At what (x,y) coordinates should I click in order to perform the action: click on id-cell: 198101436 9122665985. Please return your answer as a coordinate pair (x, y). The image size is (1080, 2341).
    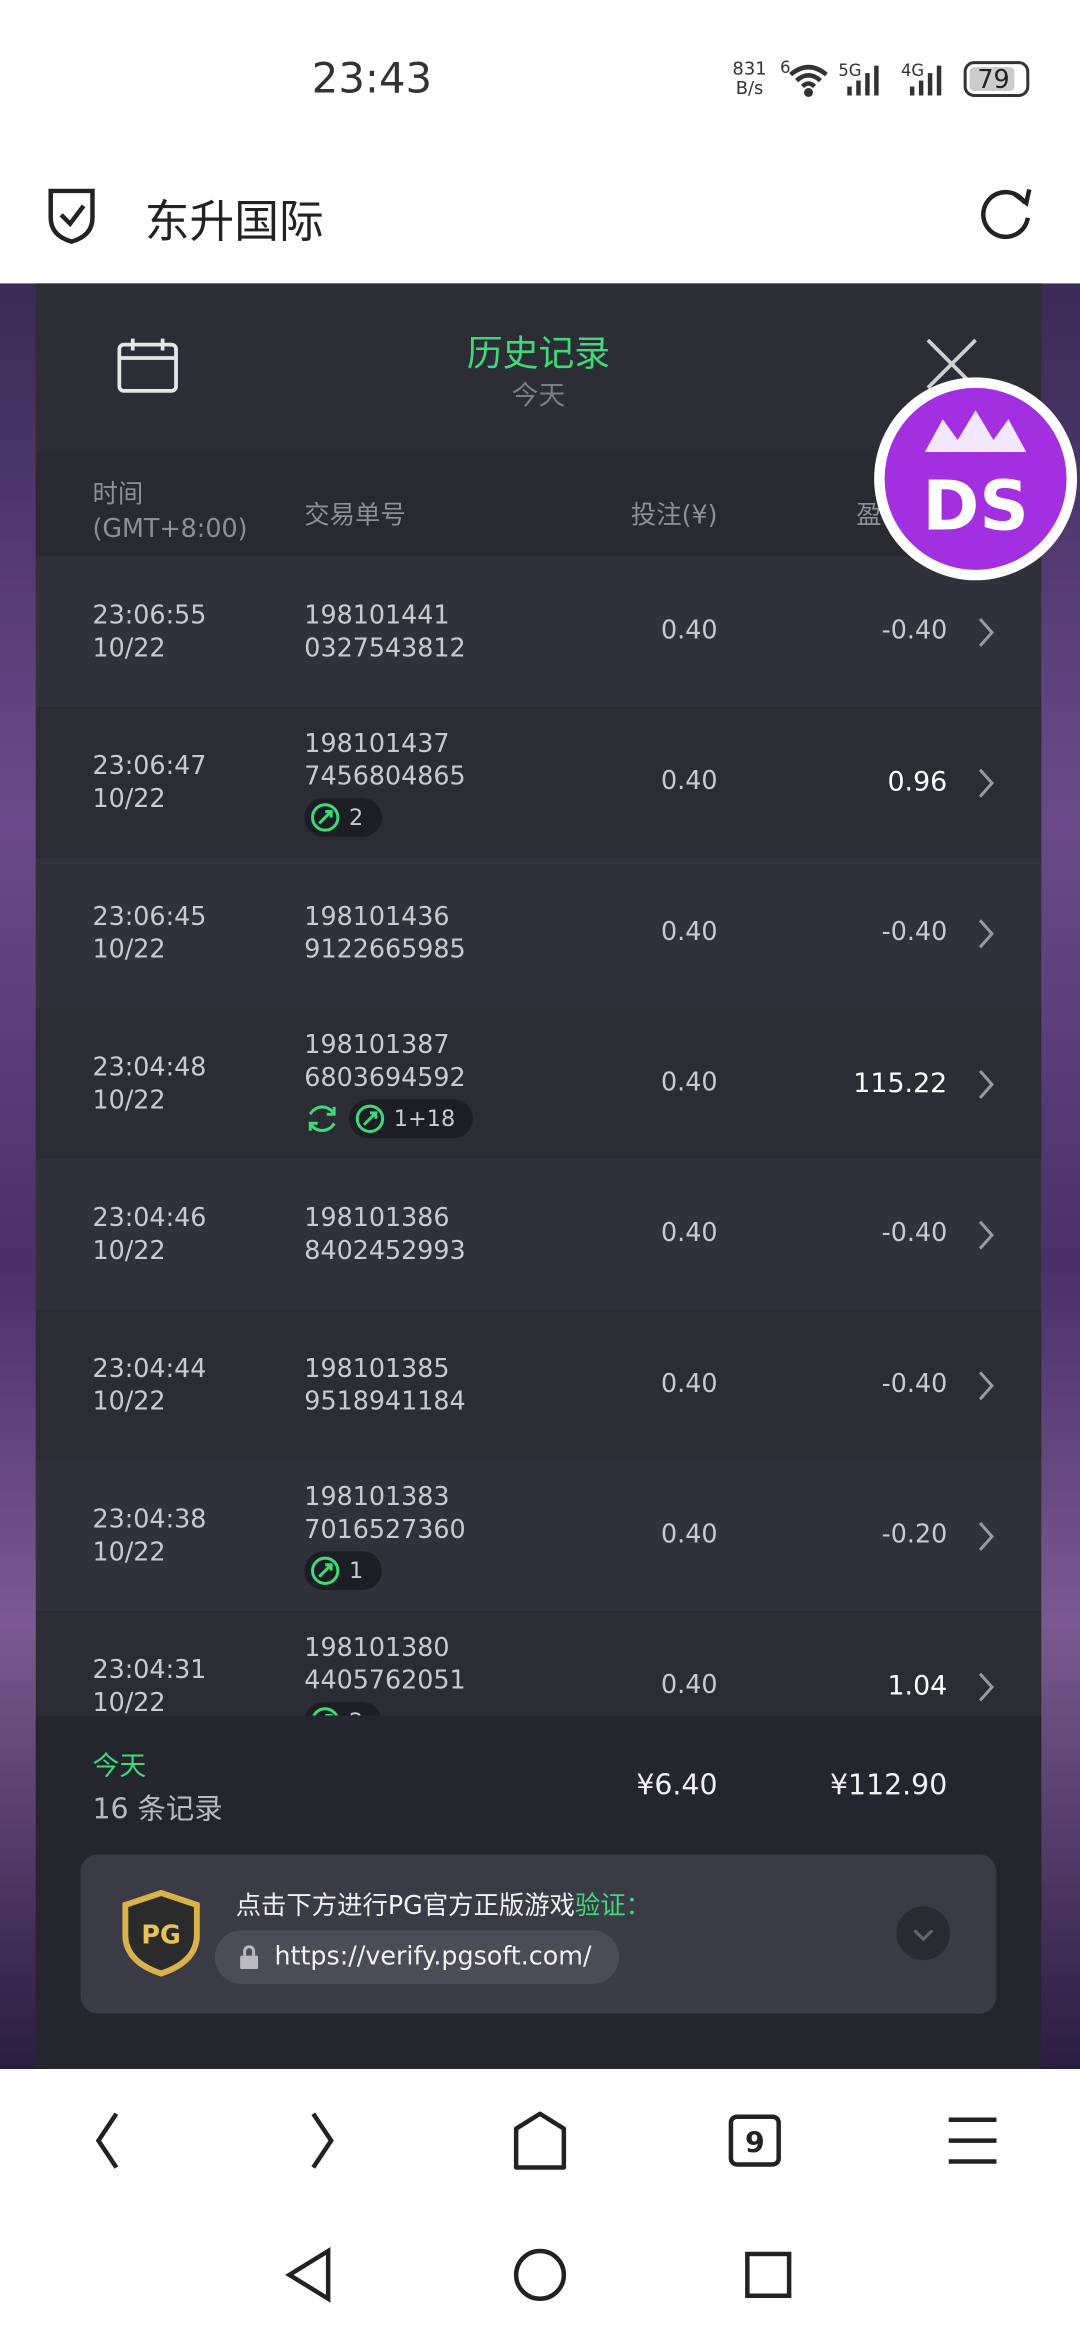
    Looking at the image, I should click on (384, 933).